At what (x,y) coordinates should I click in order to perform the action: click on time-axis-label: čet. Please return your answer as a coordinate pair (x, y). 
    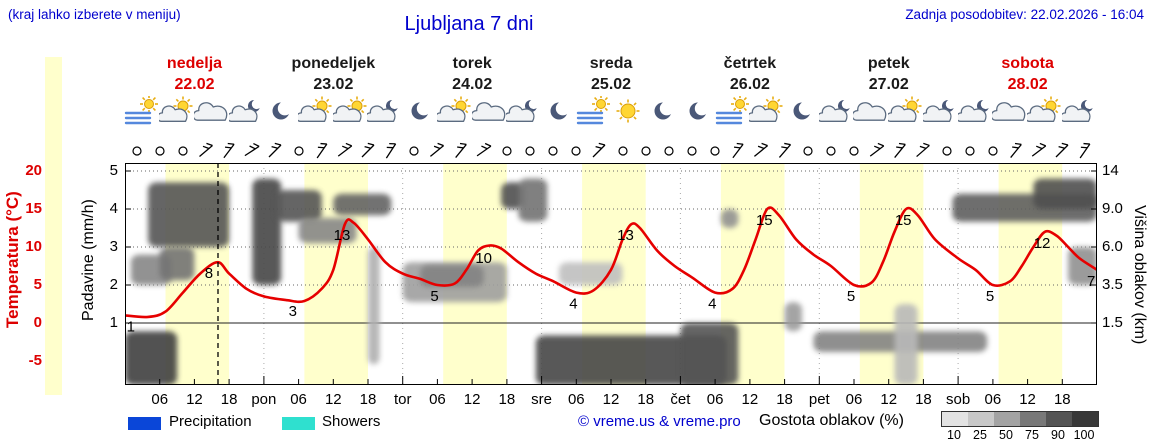
    Looking at the image, I should click on (680, 399).